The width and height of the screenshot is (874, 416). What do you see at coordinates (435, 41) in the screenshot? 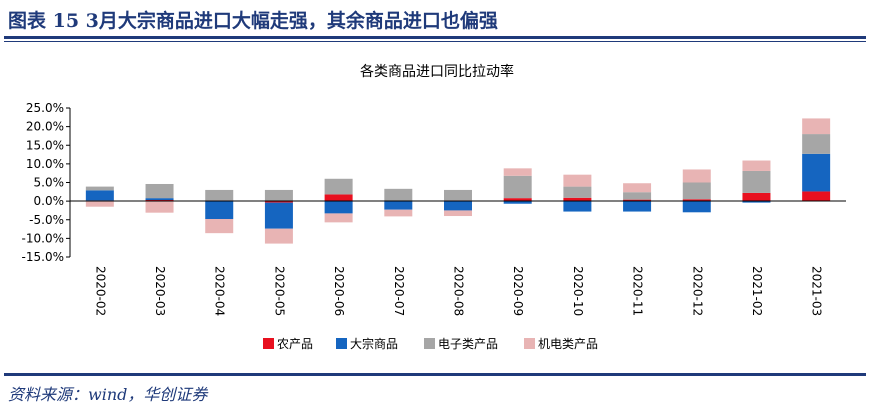
I see `header-rule-thin` at bounding box center [435, 41].